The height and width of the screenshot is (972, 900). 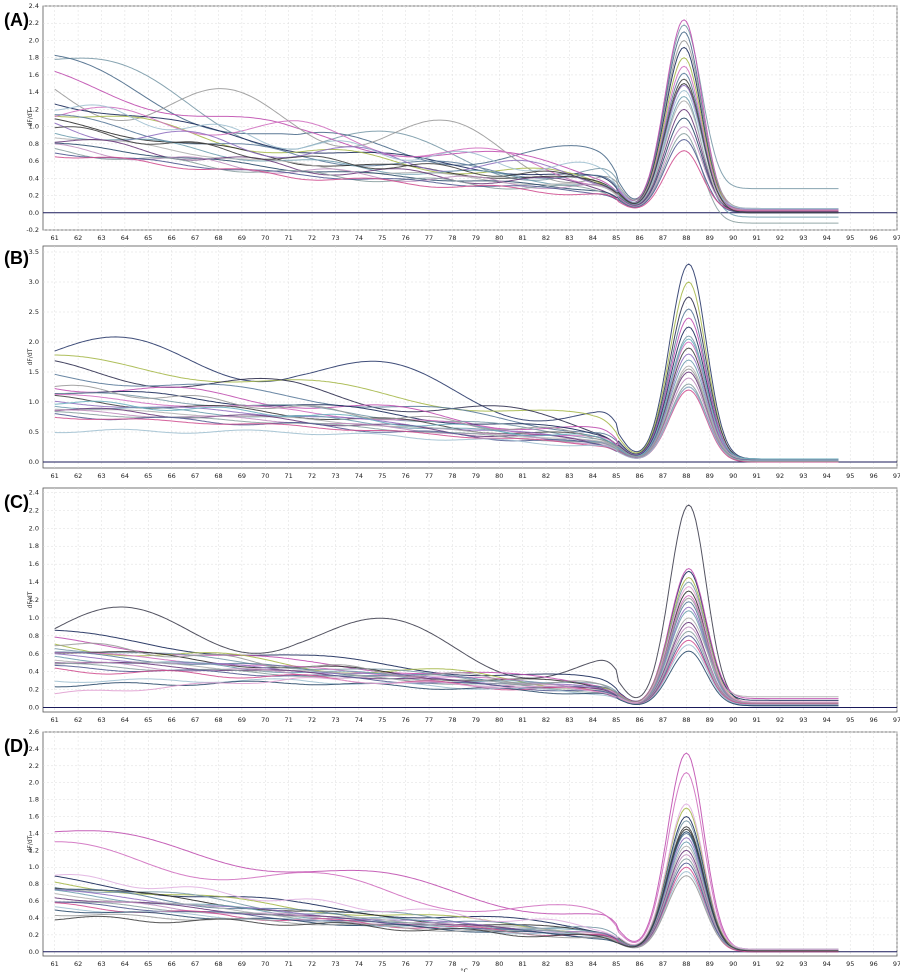 I want to click on y-tick-label: 2.0, so click(x=34, y=528).